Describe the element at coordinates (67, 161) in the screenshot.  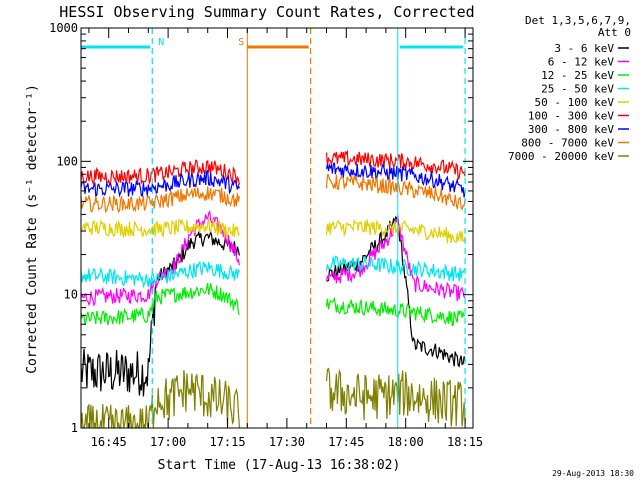
I see `y-tick-label-3: 100` at that location.